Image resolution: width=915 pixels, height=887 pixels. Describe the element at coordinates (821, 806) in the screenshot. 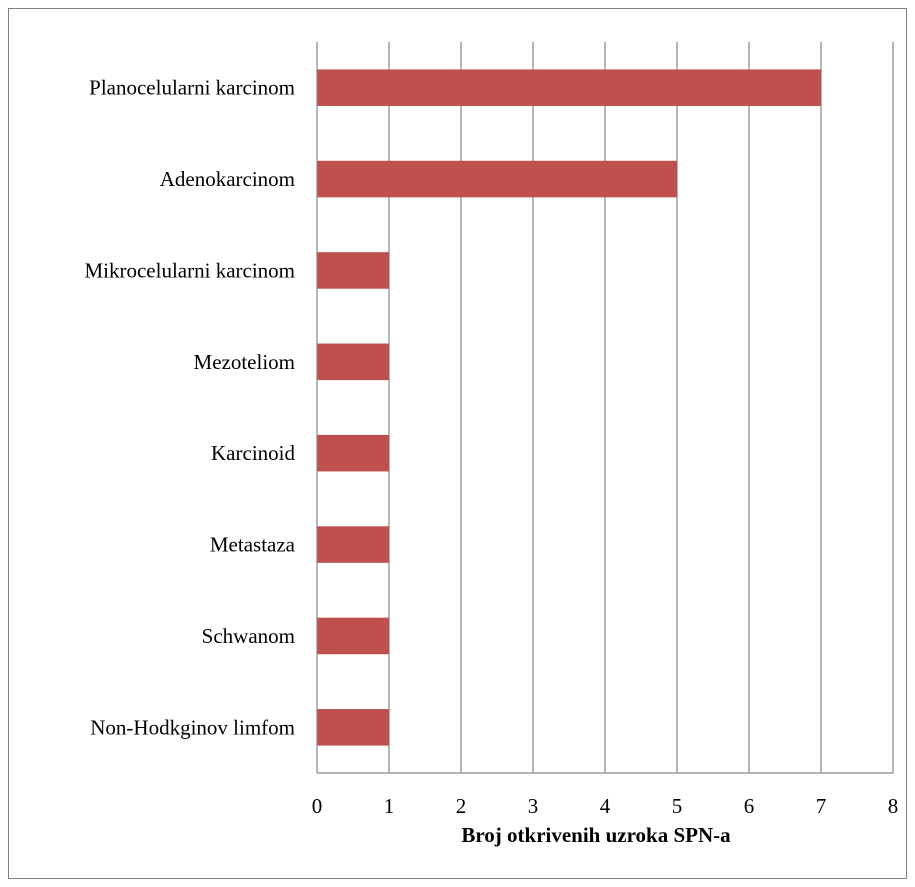

I see `x-tick-label: 7` at that location.